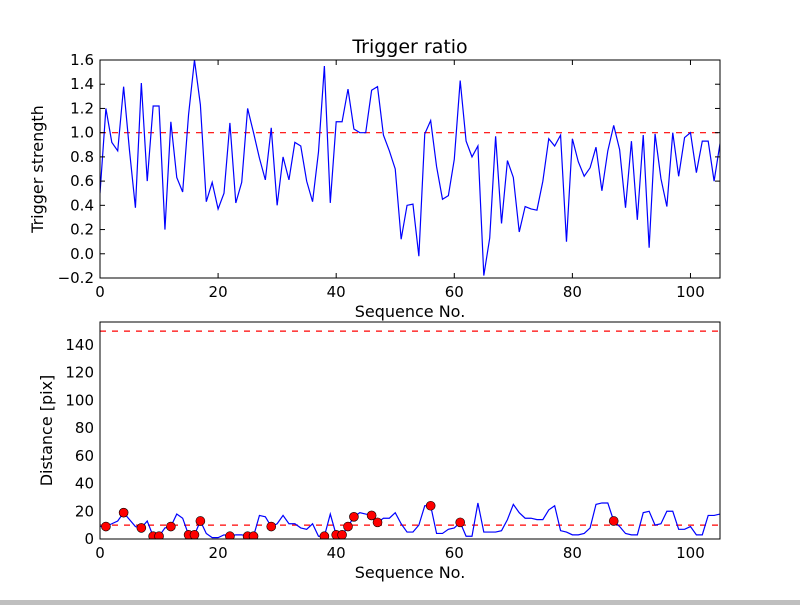  I want to click on y-tick-label: 40, so click(84, 484).